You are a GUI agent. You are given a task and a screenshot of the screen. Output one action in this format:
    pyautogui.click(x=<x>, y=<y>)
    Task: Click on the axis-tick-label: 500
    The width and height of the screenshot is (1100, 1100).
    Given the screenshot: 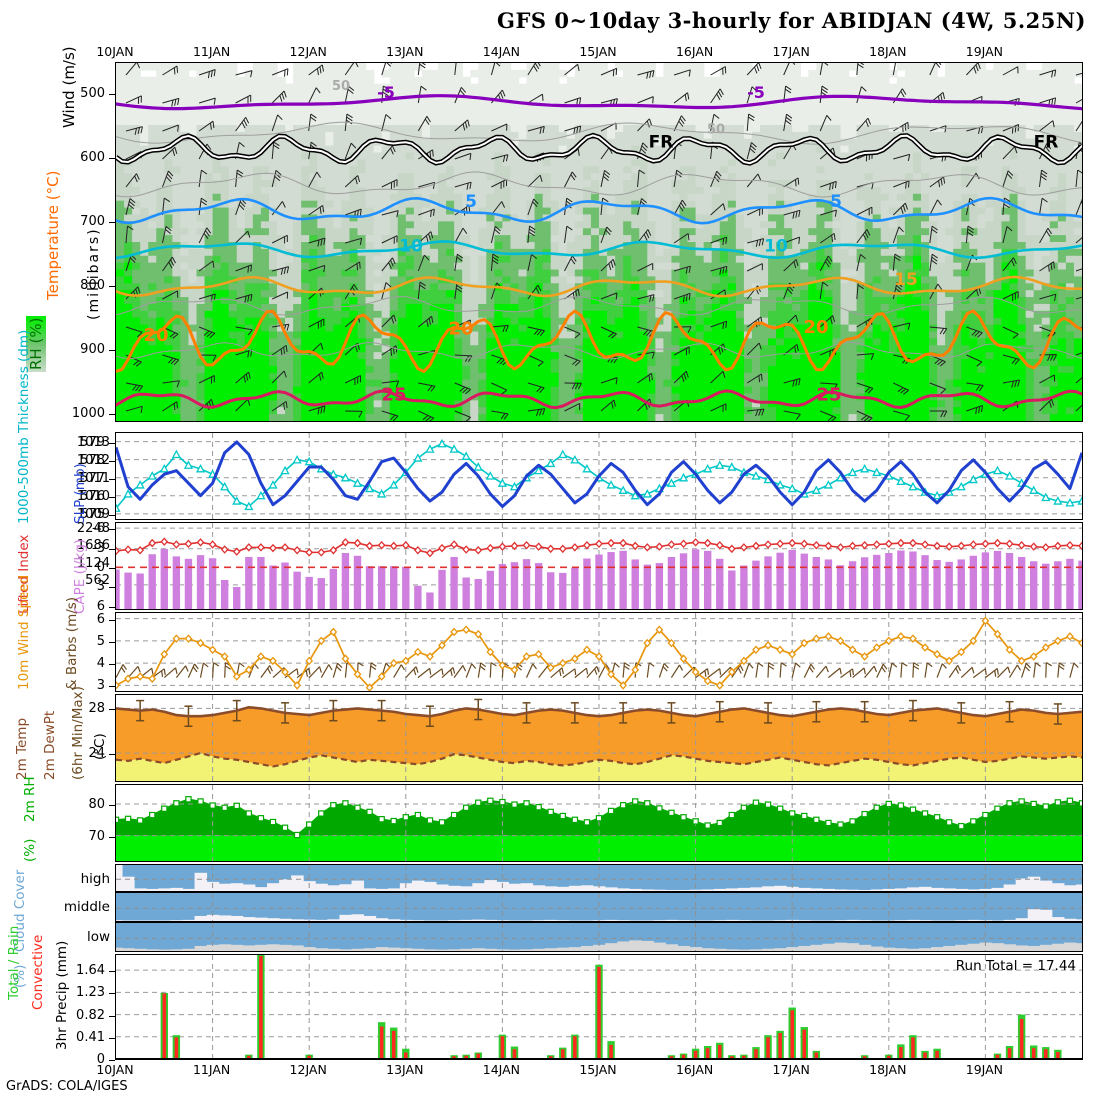 What is the action you would take?
    pyautogui.click(x=92, y=93)
    